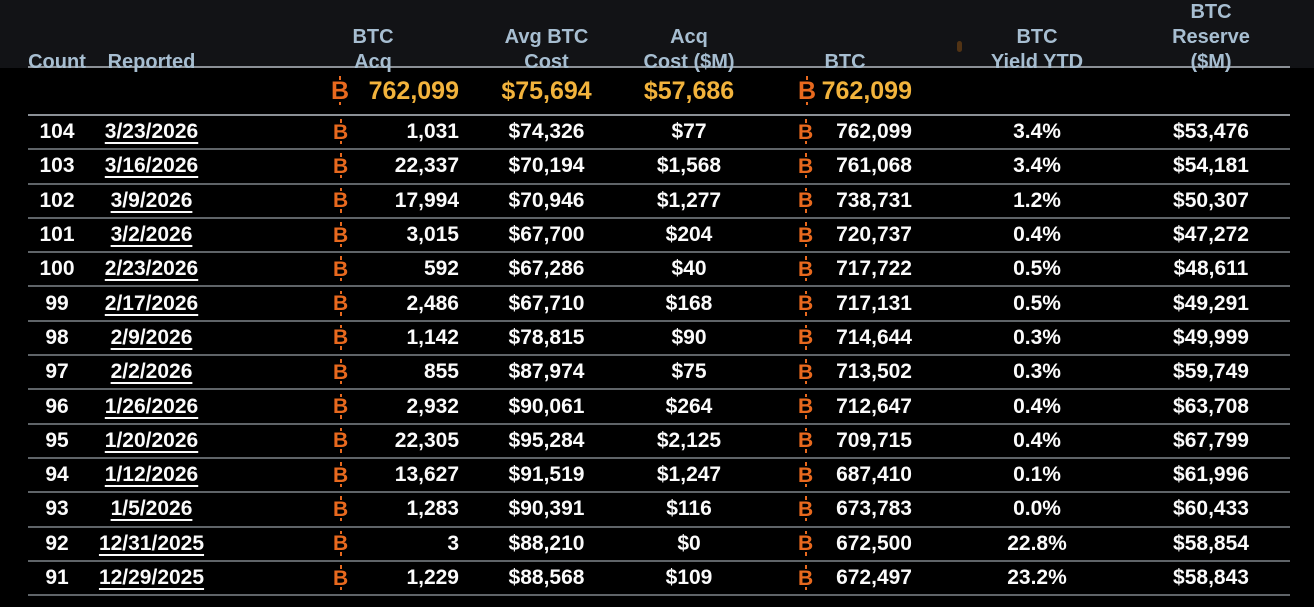 The height and width of the screenshot is (607, 1314). What do you see at coordinates (1037, 200) in the screenshot?
I see `btc-yield-ytd-value: 1.2%` at bounding box center [1037, 200].